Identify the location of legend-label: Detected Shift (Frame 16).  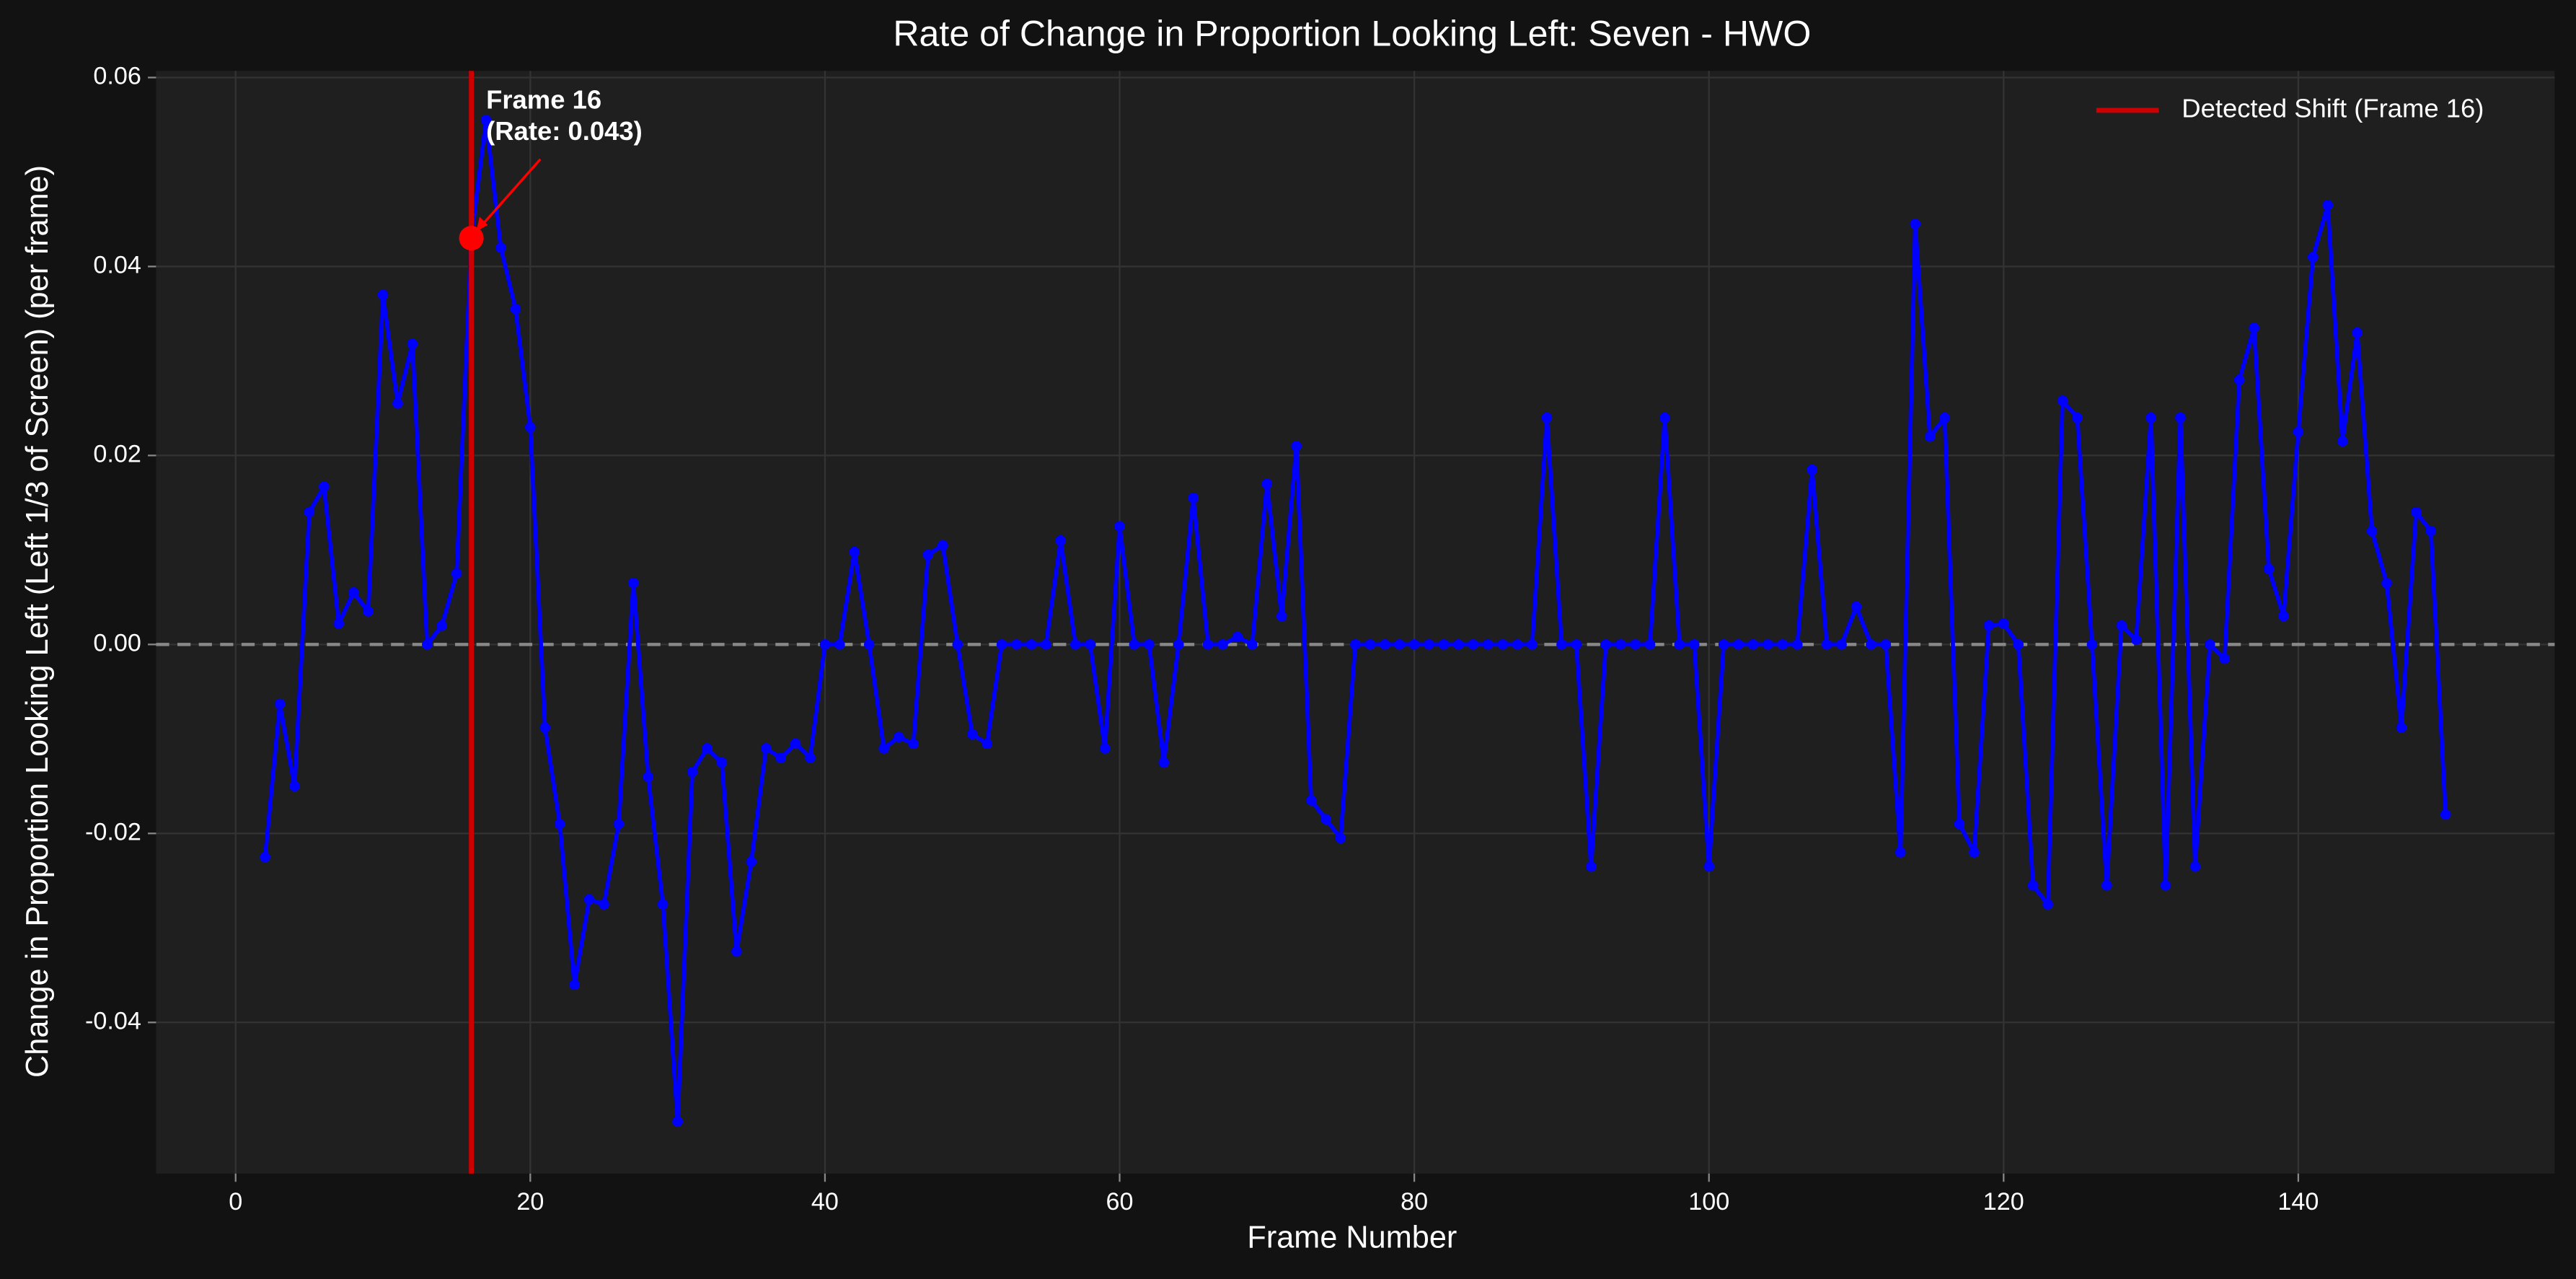
(2333, 109).